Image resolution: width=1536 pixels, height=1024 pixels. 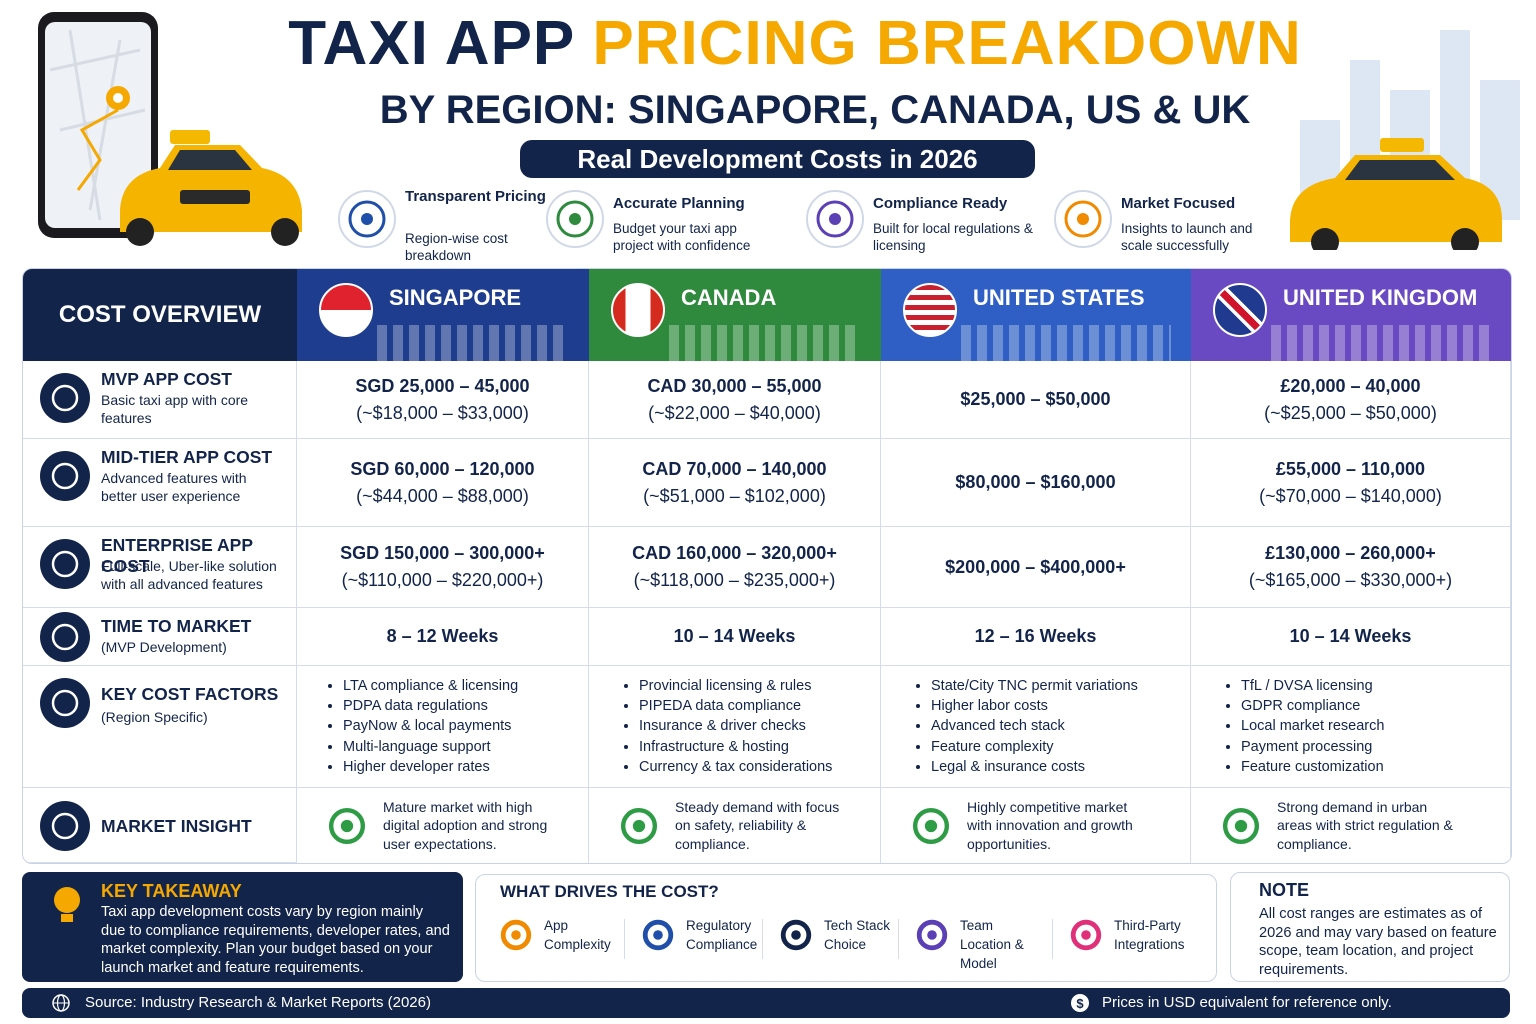 What do you see at coordinates (171, 891) in the screenshot?
I see `takeaway-title: KEY TAKEAWAY` at bounding box center [171, 891].